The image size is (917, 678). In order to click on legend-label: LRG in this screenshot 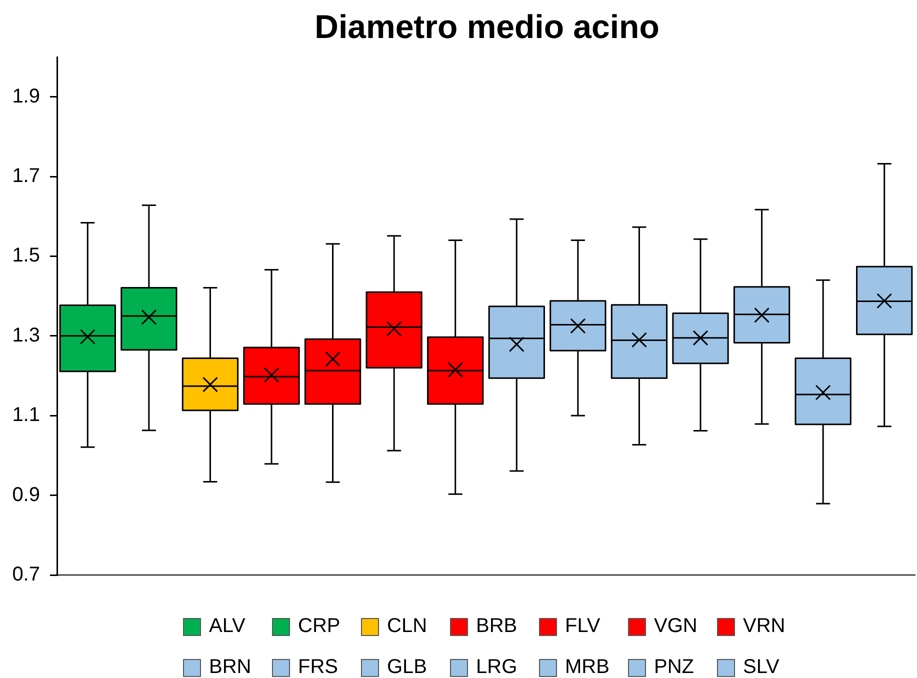, I will do `click(497, 667)`.